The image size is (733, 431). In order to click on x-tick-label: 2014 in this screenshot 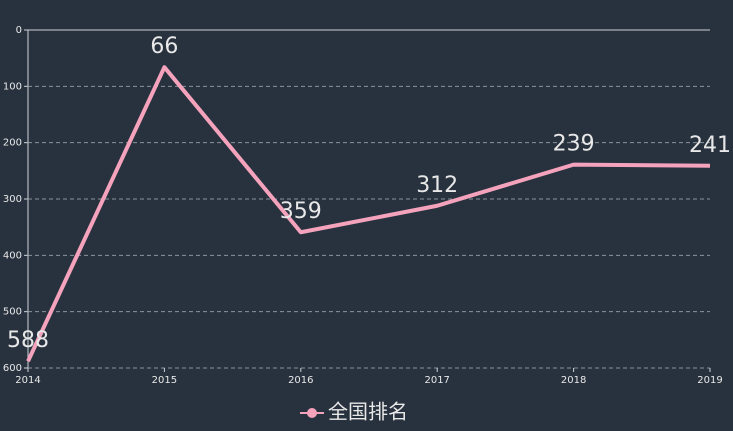, I will do `click(27, 380)`.